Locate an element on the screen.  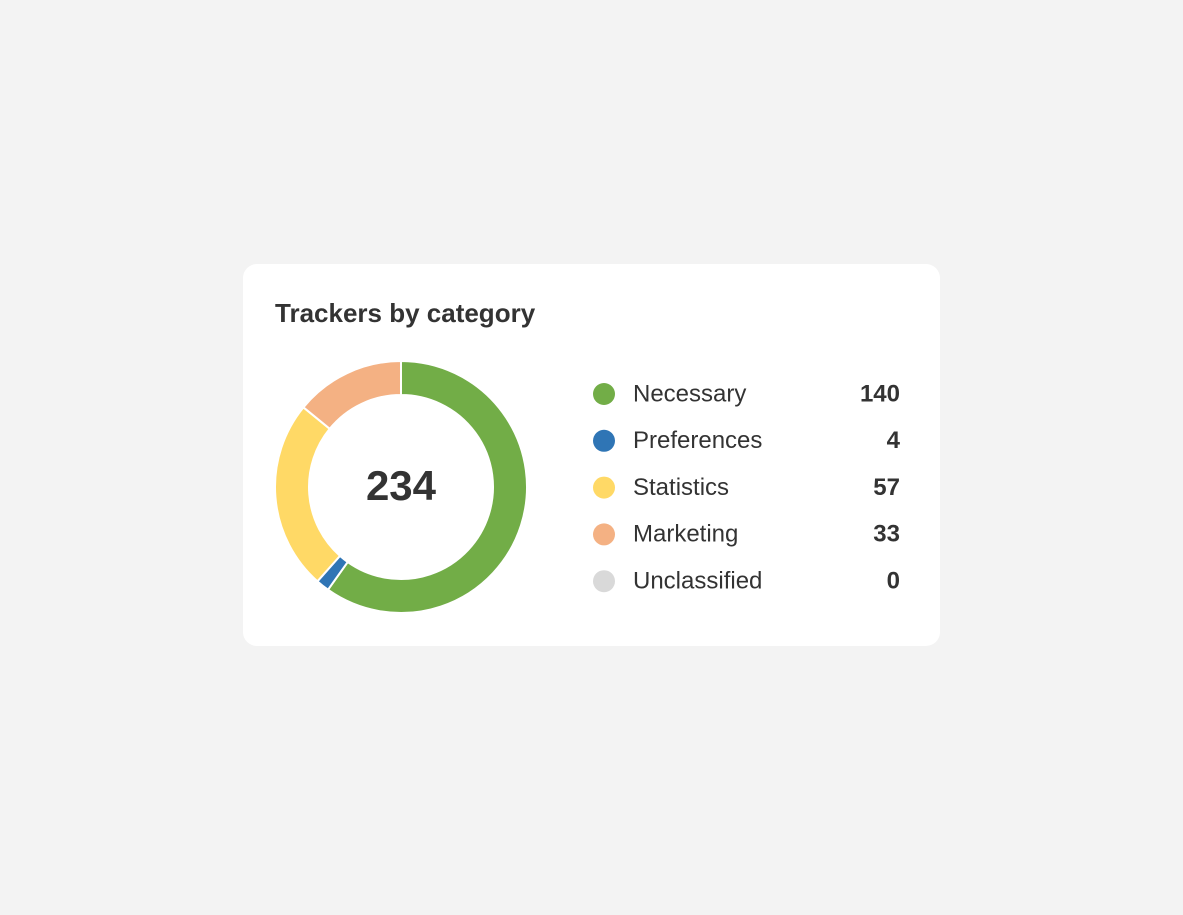
legend-value: 33 is located at coordinates (886, 534).